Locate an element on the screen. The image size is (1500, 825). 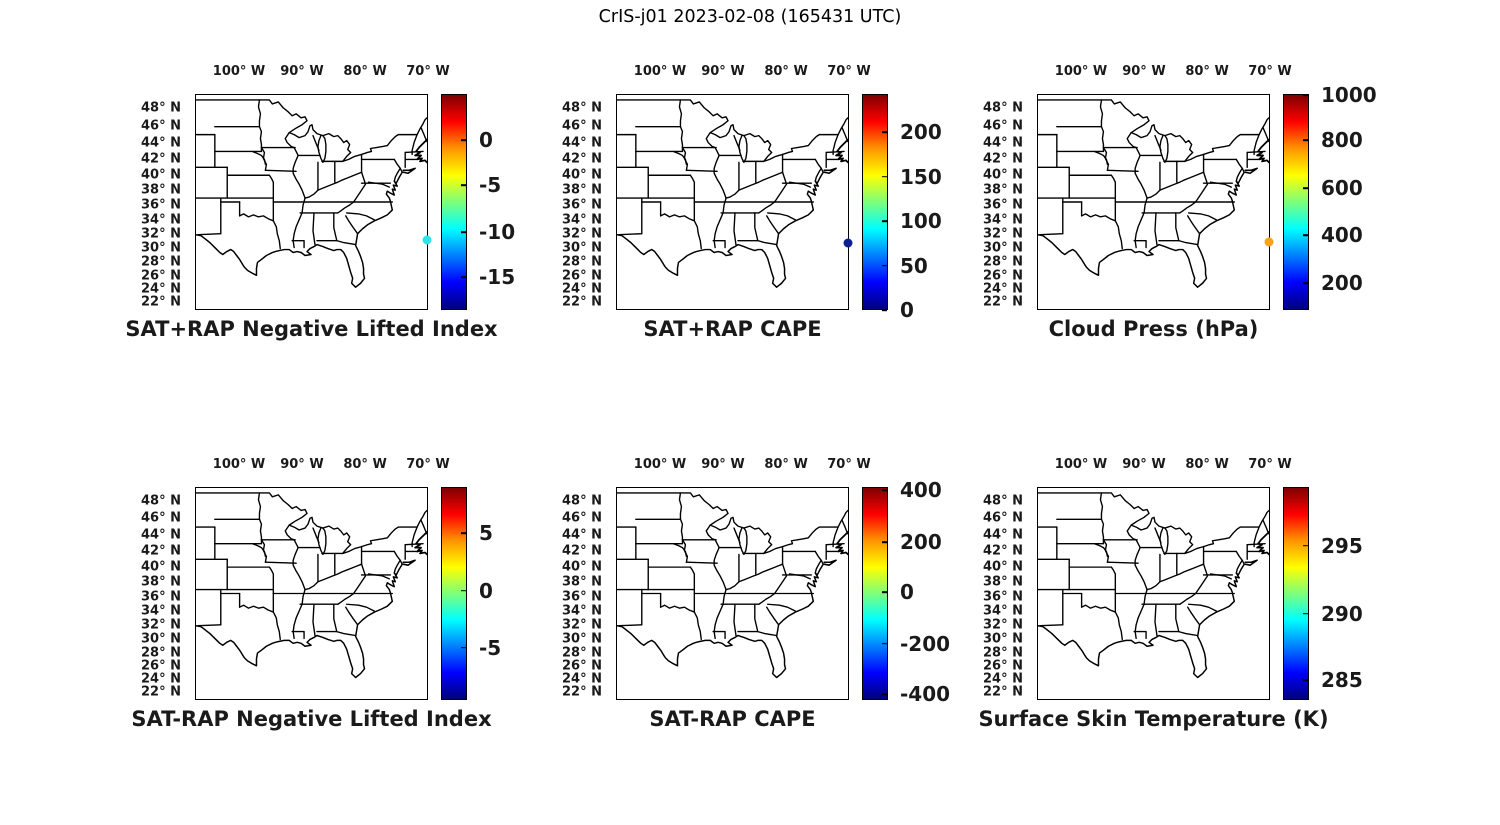
panel-title: SAT+RAP Negative Lifted Index is located at coordinates (311, 329).